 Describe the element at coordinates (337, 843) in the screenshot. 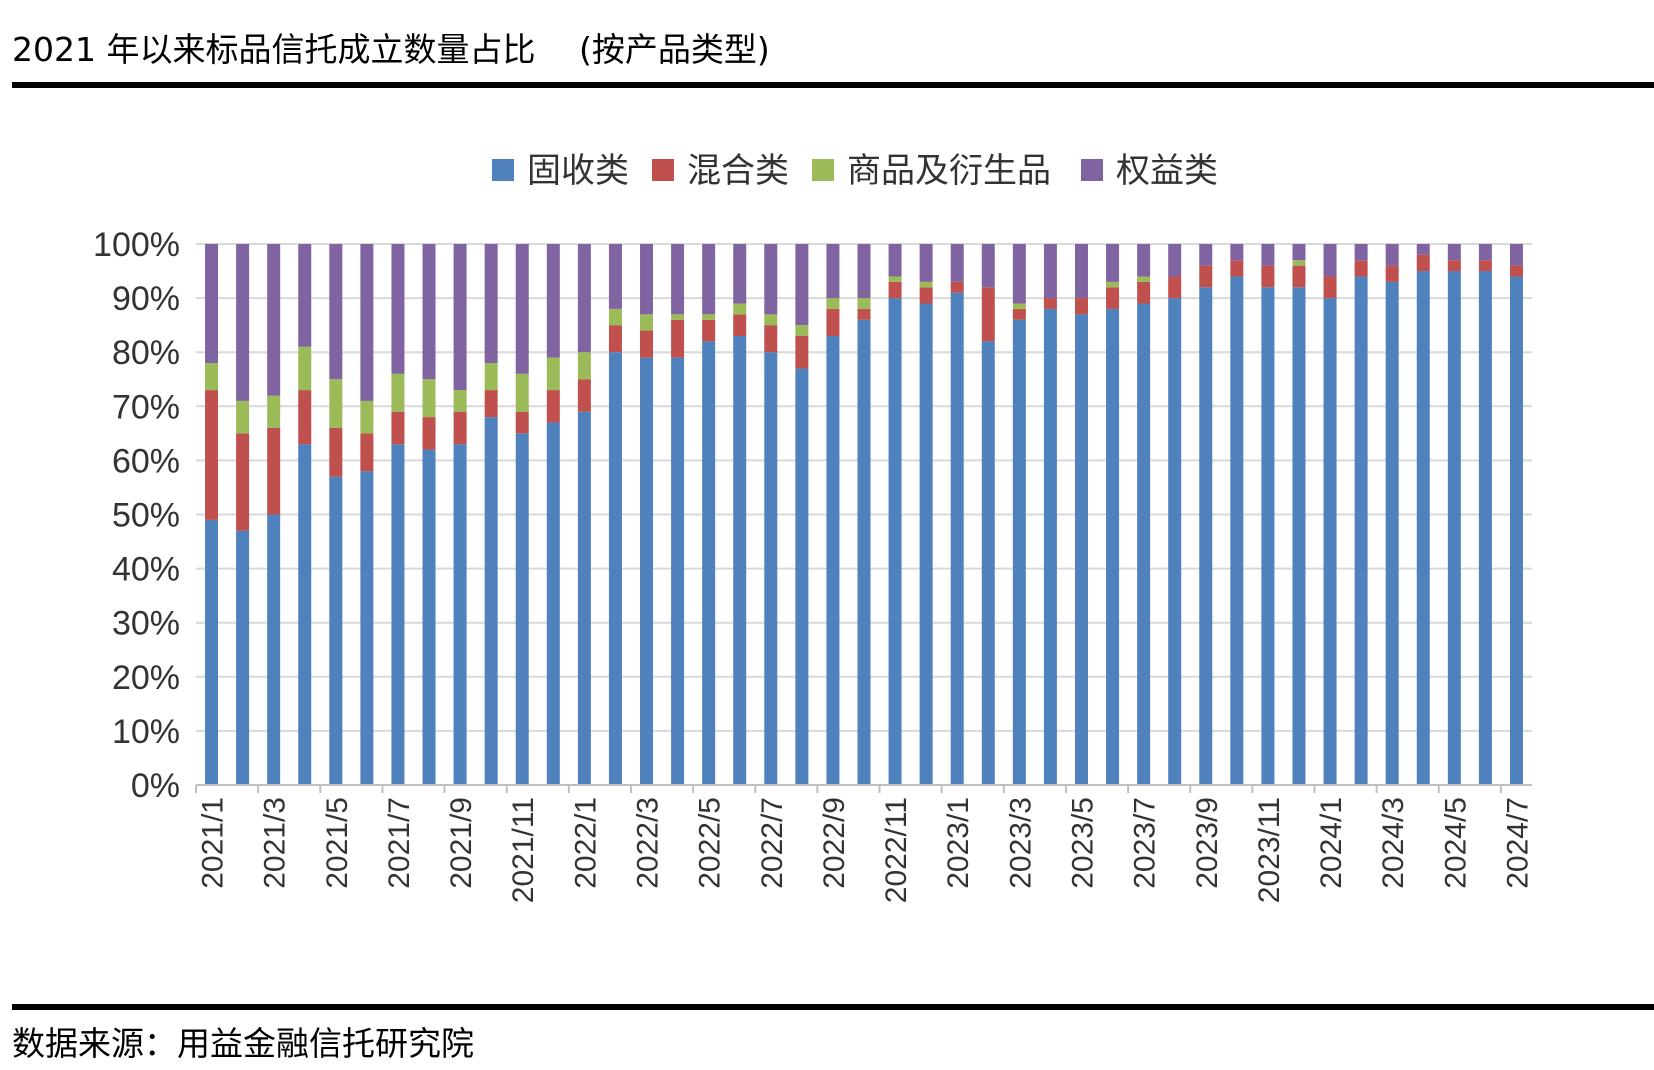

I see `x-tick-label: 2021/5` at that location.